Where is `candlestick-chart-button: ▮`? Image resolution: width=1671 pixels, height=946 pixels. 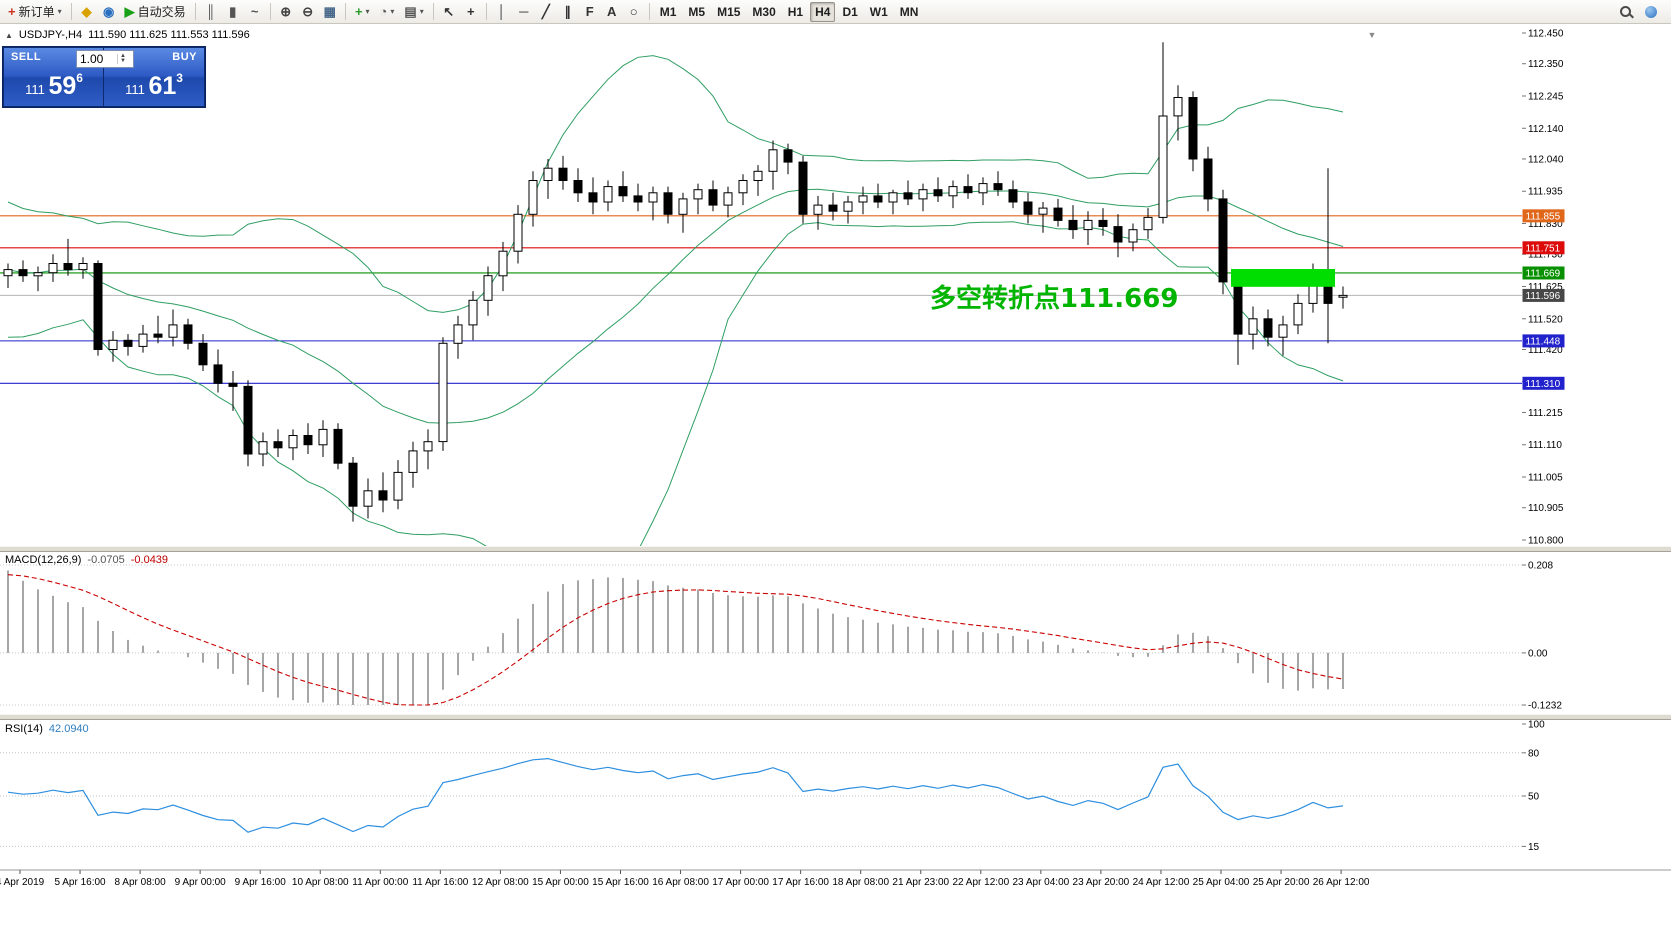 candlestick-chart-button: ▮ is located at coordinates (233, 12).